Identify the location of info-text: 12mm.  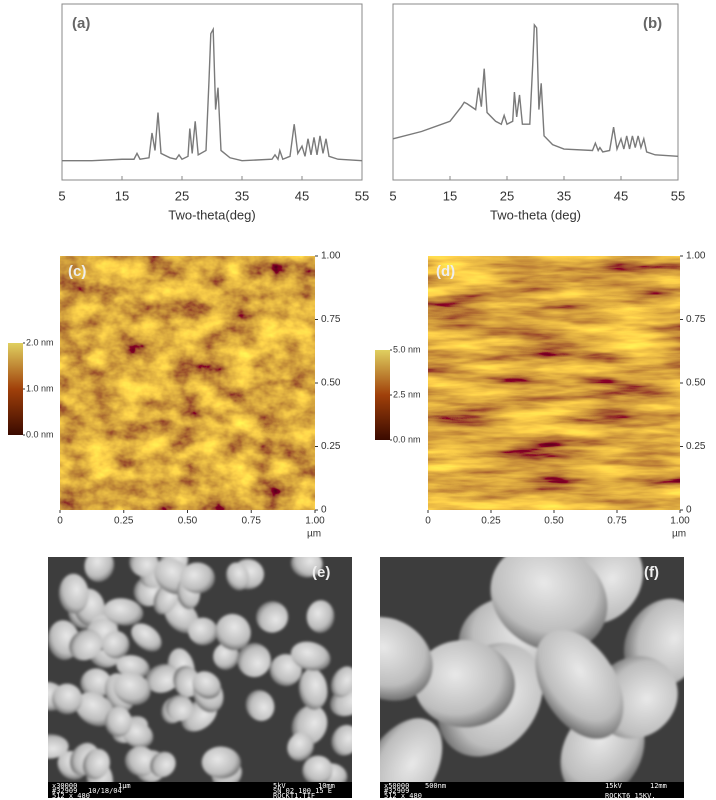
(658, 786).